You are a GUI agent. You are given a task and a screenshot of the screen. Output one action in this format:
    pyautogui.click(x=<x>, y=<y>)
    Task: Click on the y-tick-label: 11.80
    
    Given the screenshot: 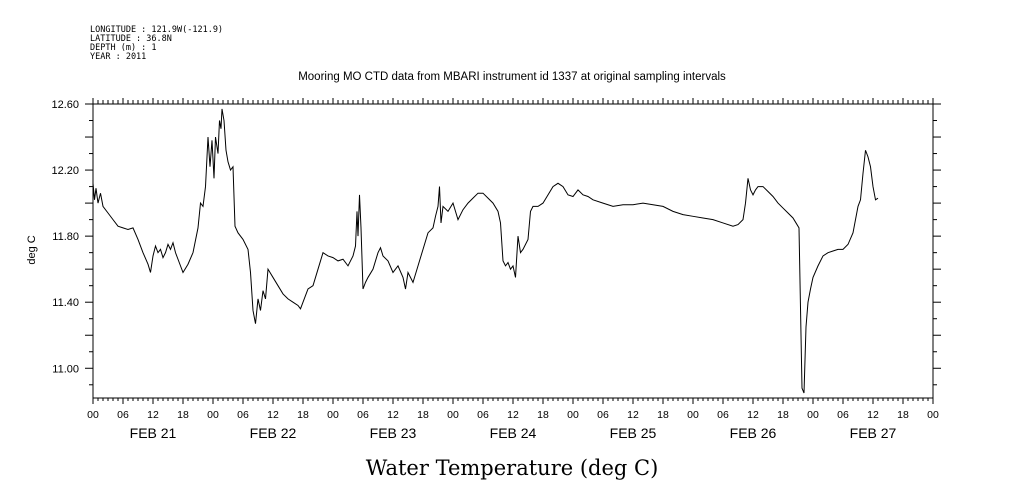 What is the action you would take?
    pyautogui.click(x=65, y=237)
    